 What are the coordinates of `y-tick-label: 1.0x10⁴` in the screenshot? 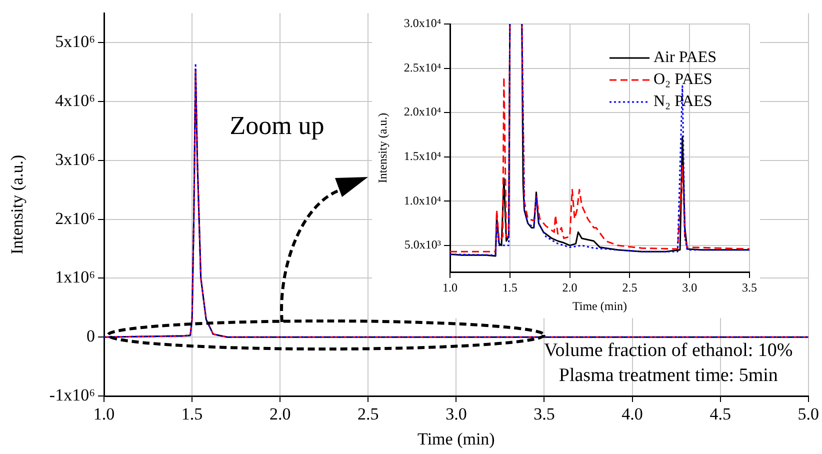 It's located at (422, 200).